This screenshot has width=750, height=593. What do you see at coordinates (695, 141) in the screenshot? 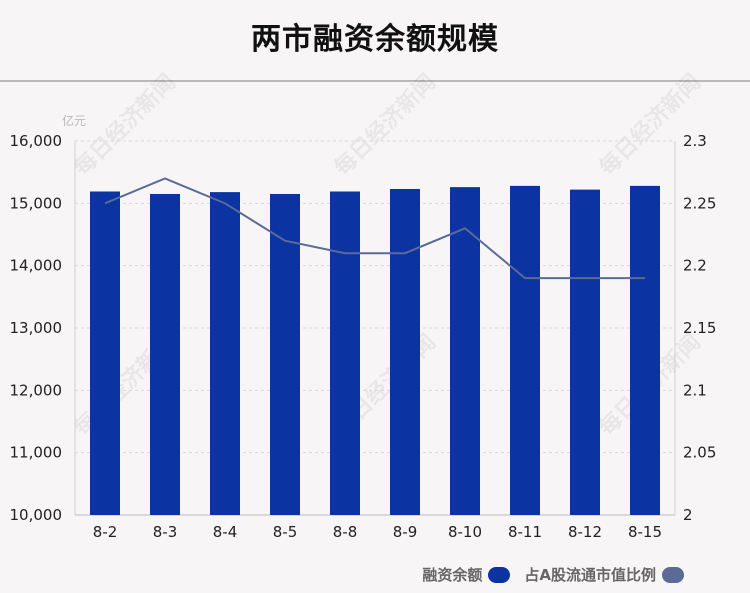
I see `y-right-tick-label: 2.3` at bounding box center [695, 141].